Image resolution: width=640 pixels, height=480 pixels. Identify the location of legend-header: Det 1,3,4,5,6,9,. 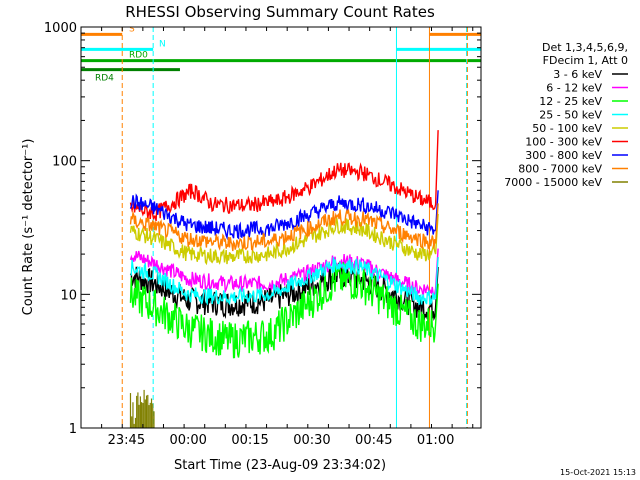
(585, 47).